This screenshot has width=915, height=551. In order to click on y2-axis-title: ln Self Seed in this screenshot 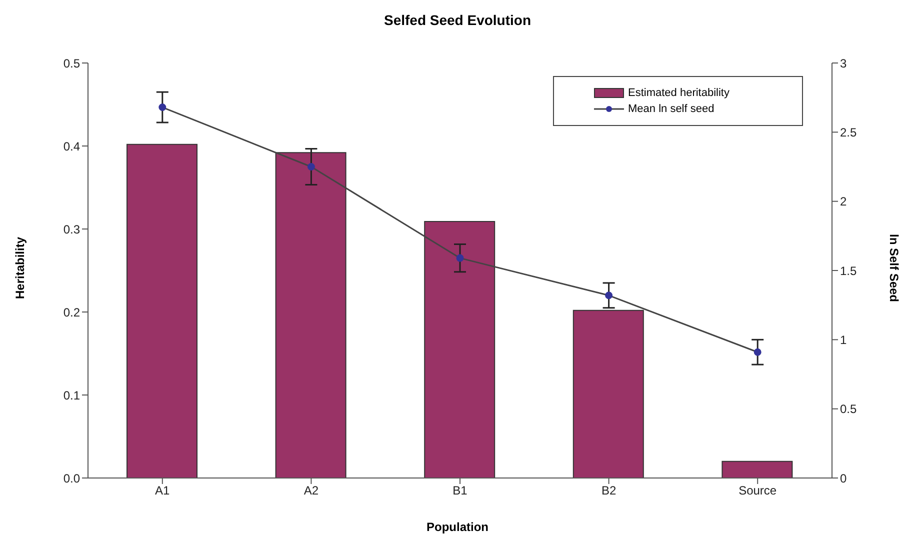, I will do `click(894, 268)`.